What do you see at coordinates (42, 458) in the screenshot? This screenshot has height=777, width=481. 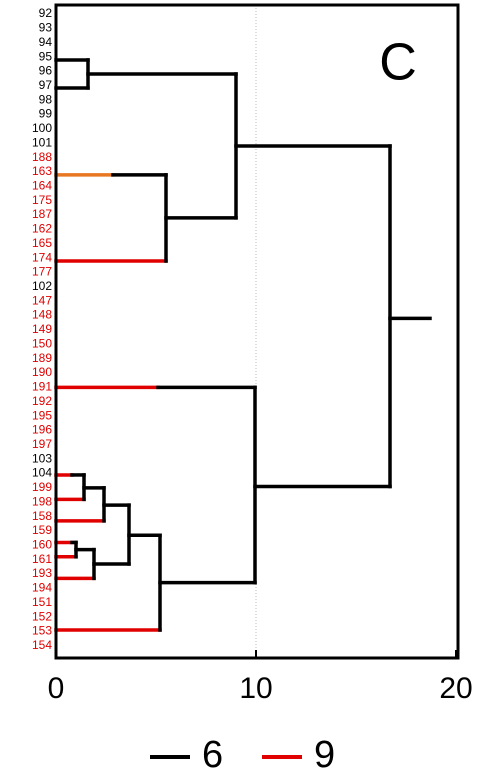 I see `leaf-label: 103` at bounding box center [42, 458].